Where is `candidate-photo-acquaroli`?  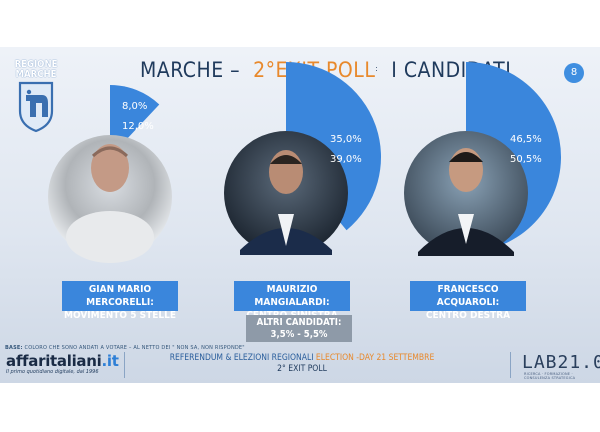 candidate-photo-acquaroli is located at coordinates (466, 193).